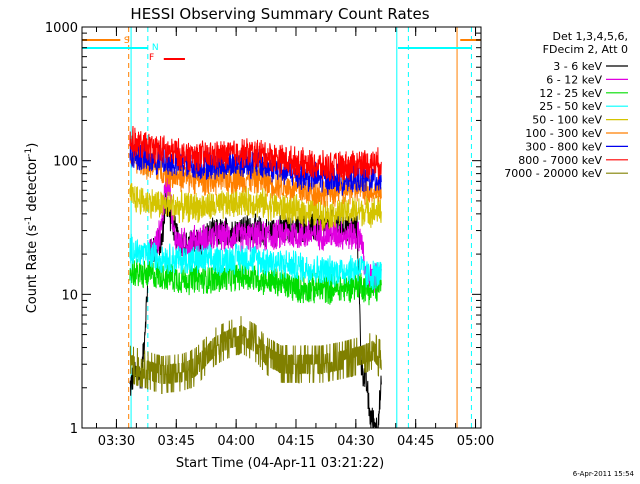 This screenshot has height=484, width=640. I want to click on series-300-800-kevtrace, so click(255, 168).